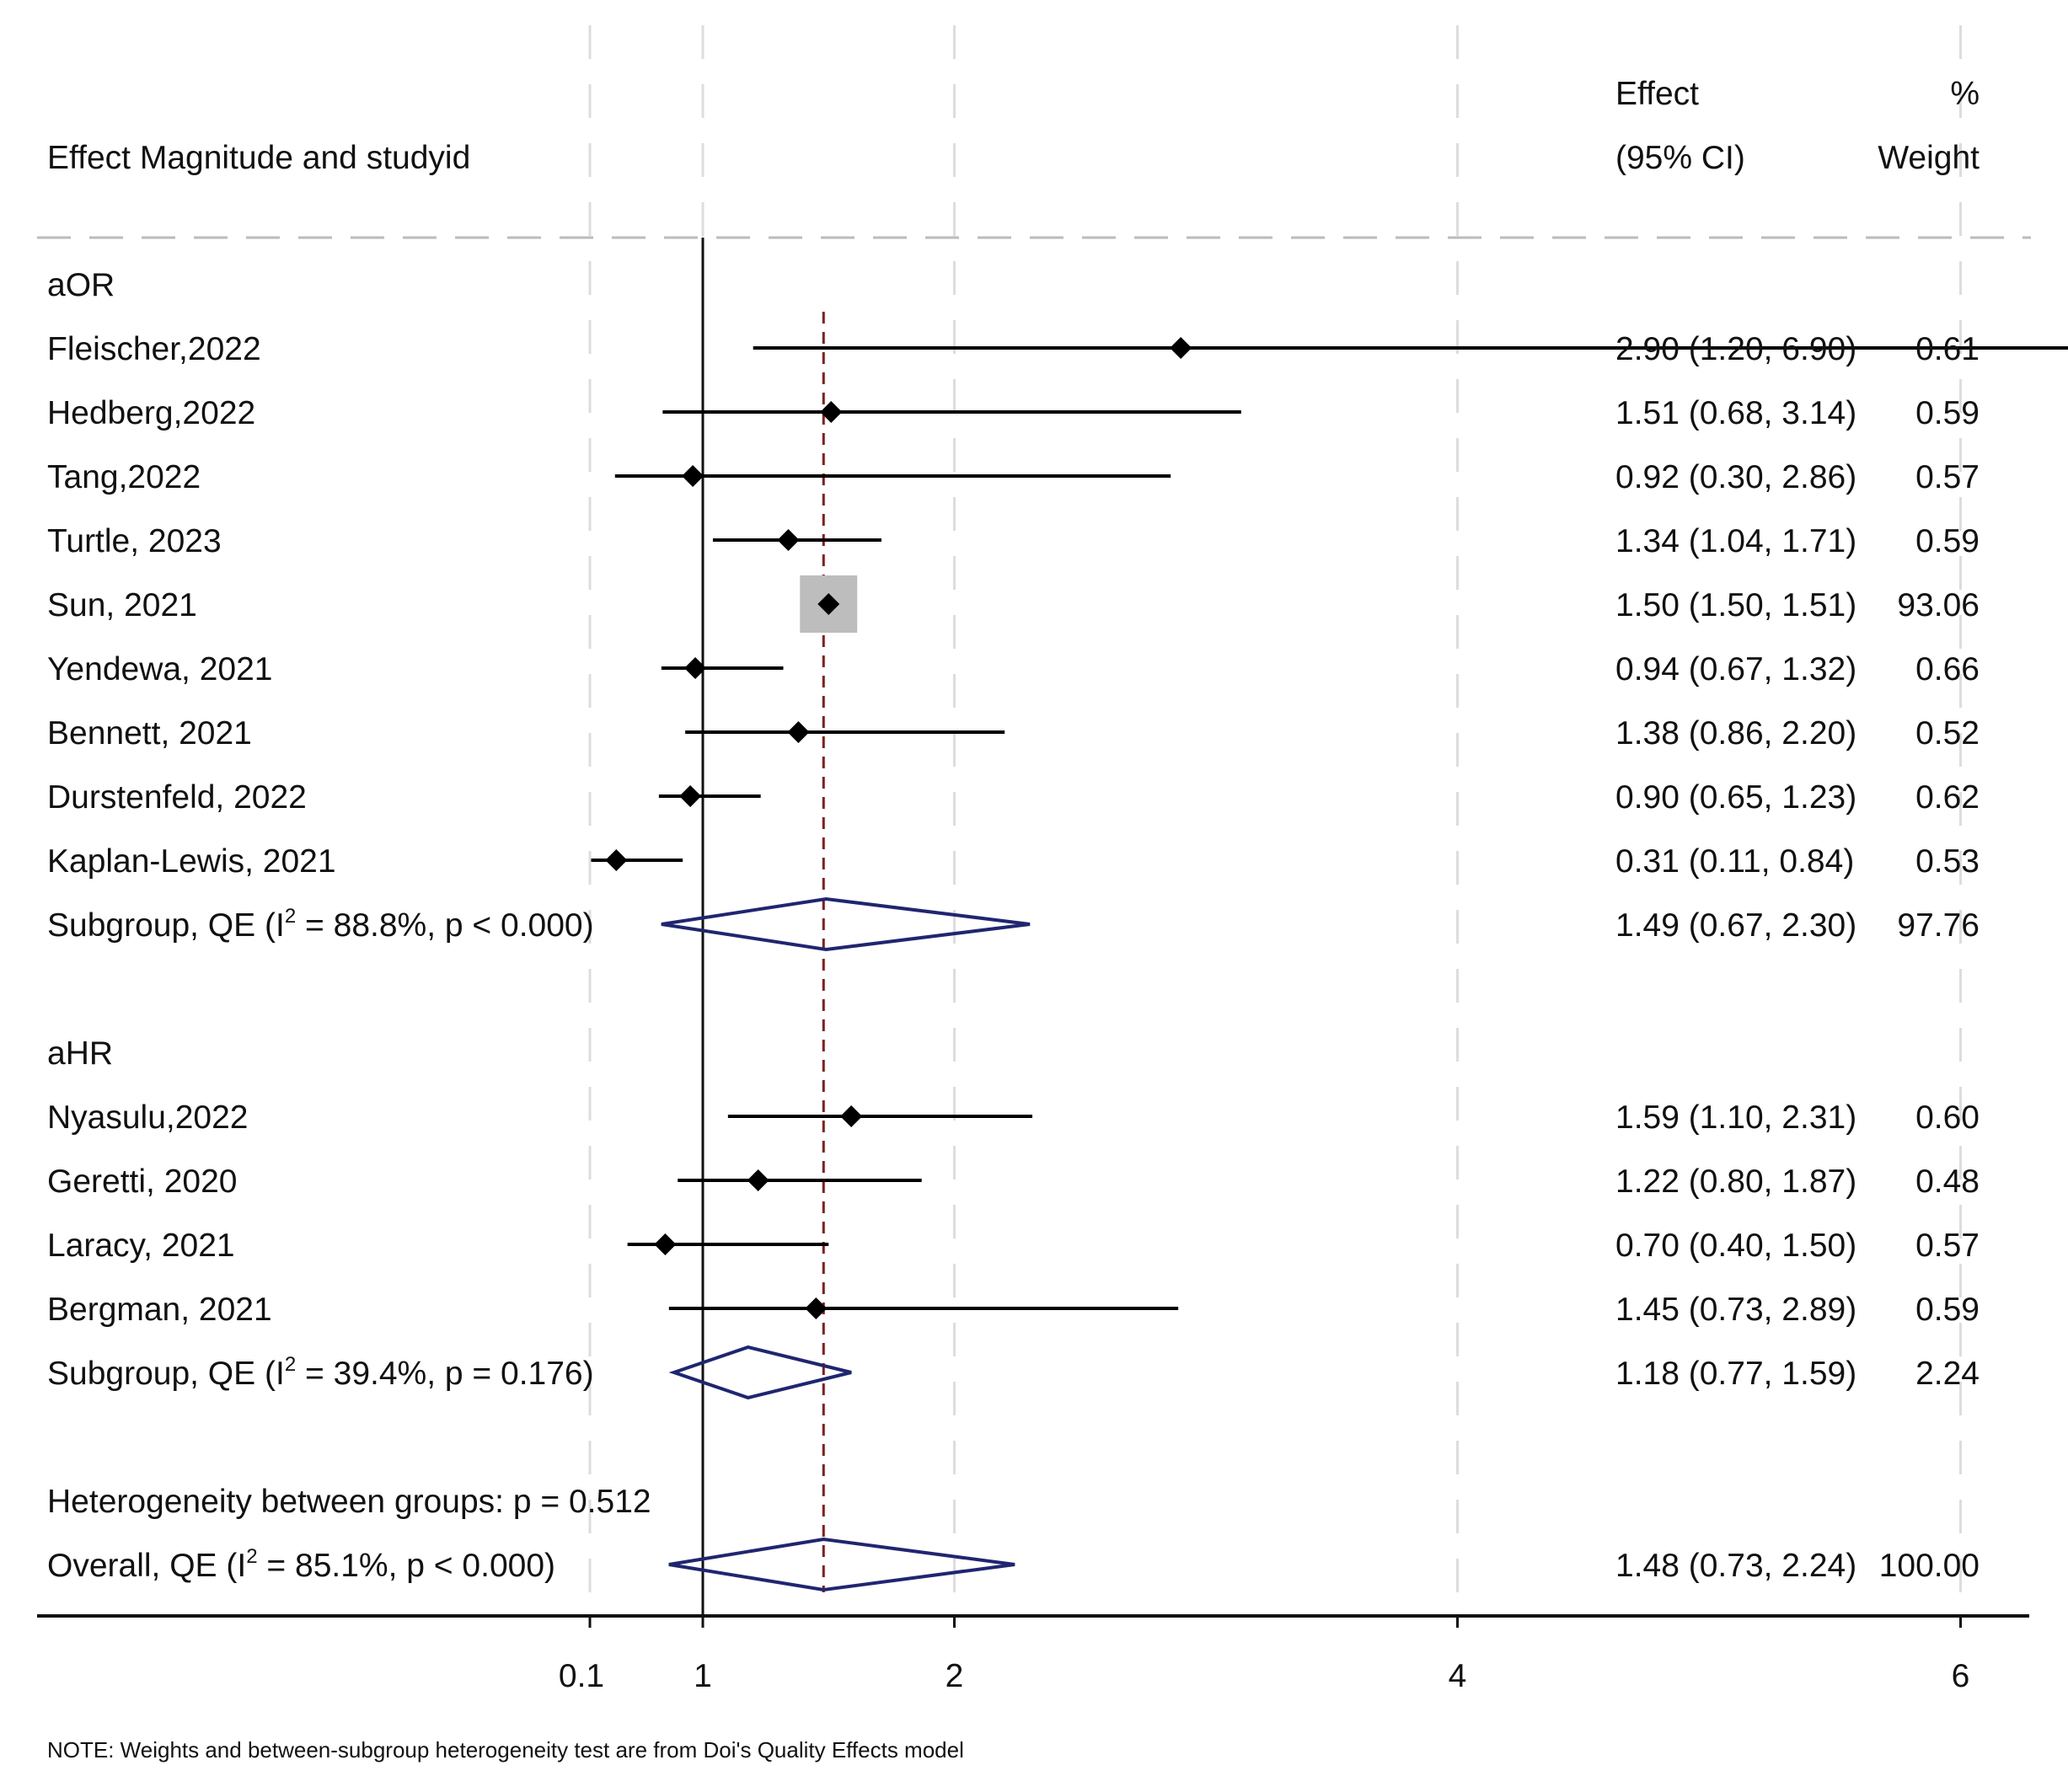 This screenshot has width=2068, height=1792. Describe the element at coordinates (1961, 1676) in the screenshot. I see `x-tick-label: 6` at that location.